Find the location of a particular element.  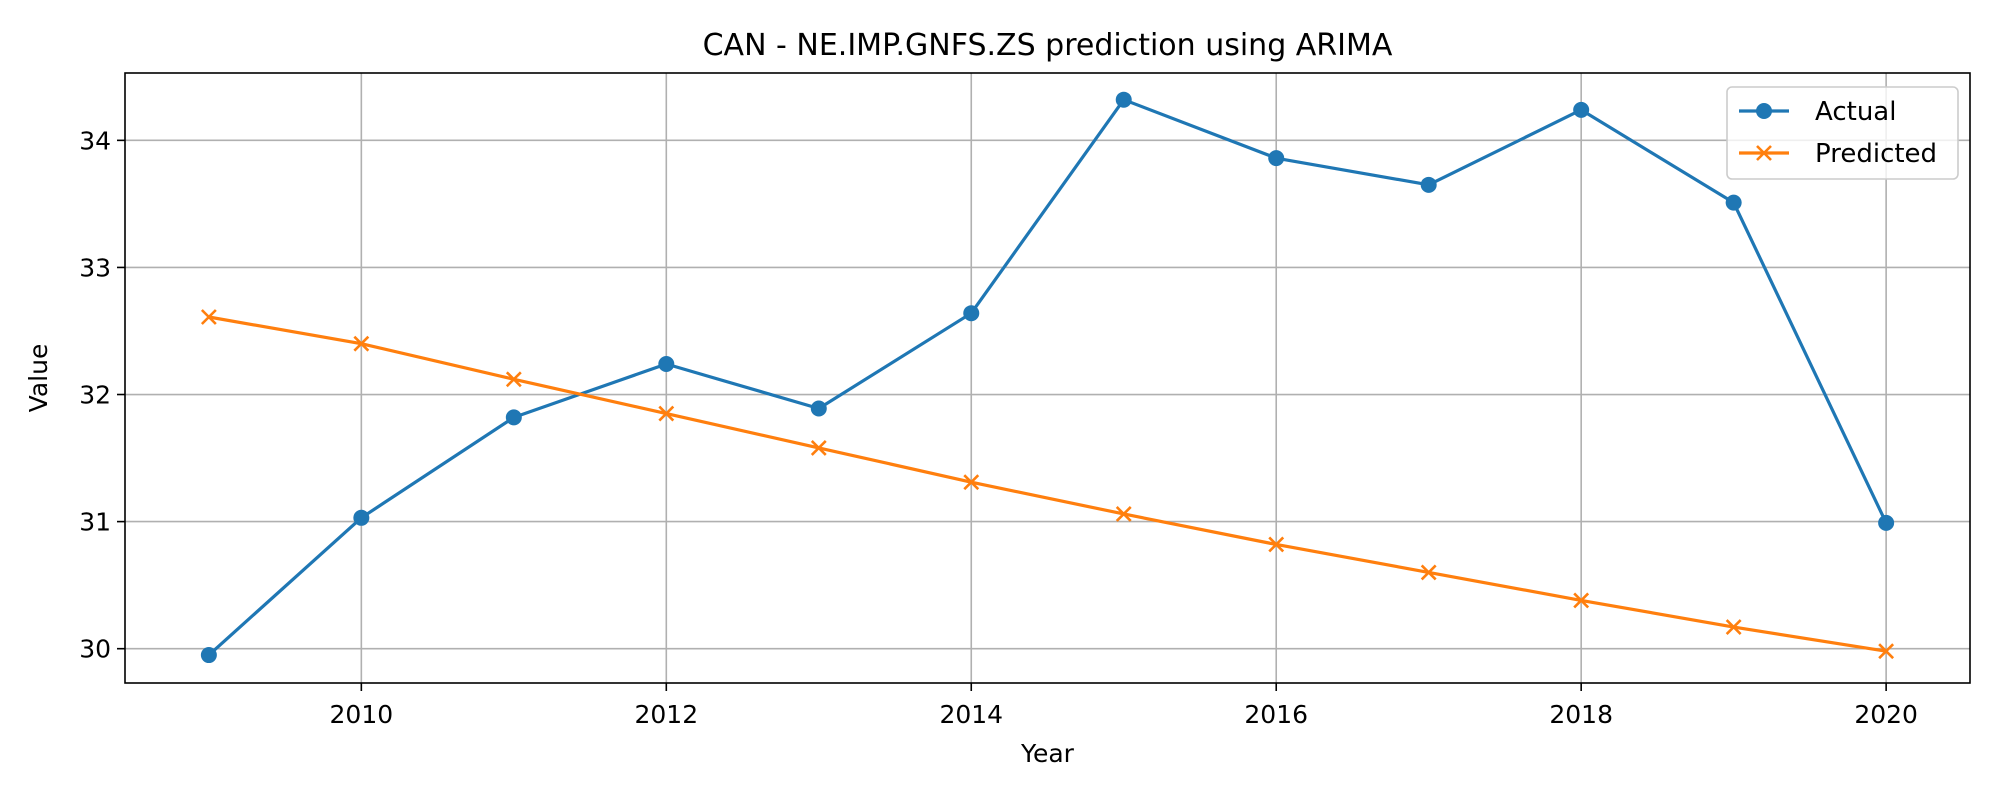

legend-marker-actual is located at coordinates (1764, 111).